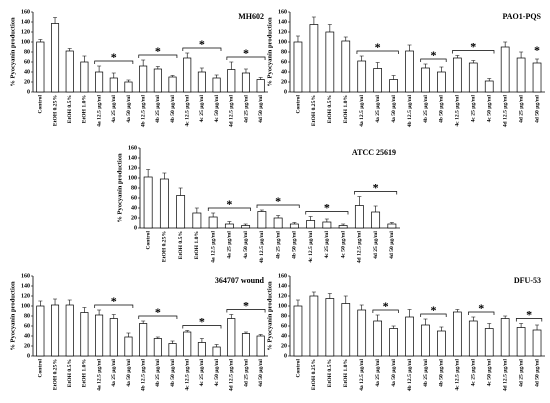 The height and width of the screenshot is (403, 550). What do you see at coordinates (311, 247) in the screenshot?
I see `x-tick-label: 4c 12.5 μg/ml` at bounding box center [311, 247].